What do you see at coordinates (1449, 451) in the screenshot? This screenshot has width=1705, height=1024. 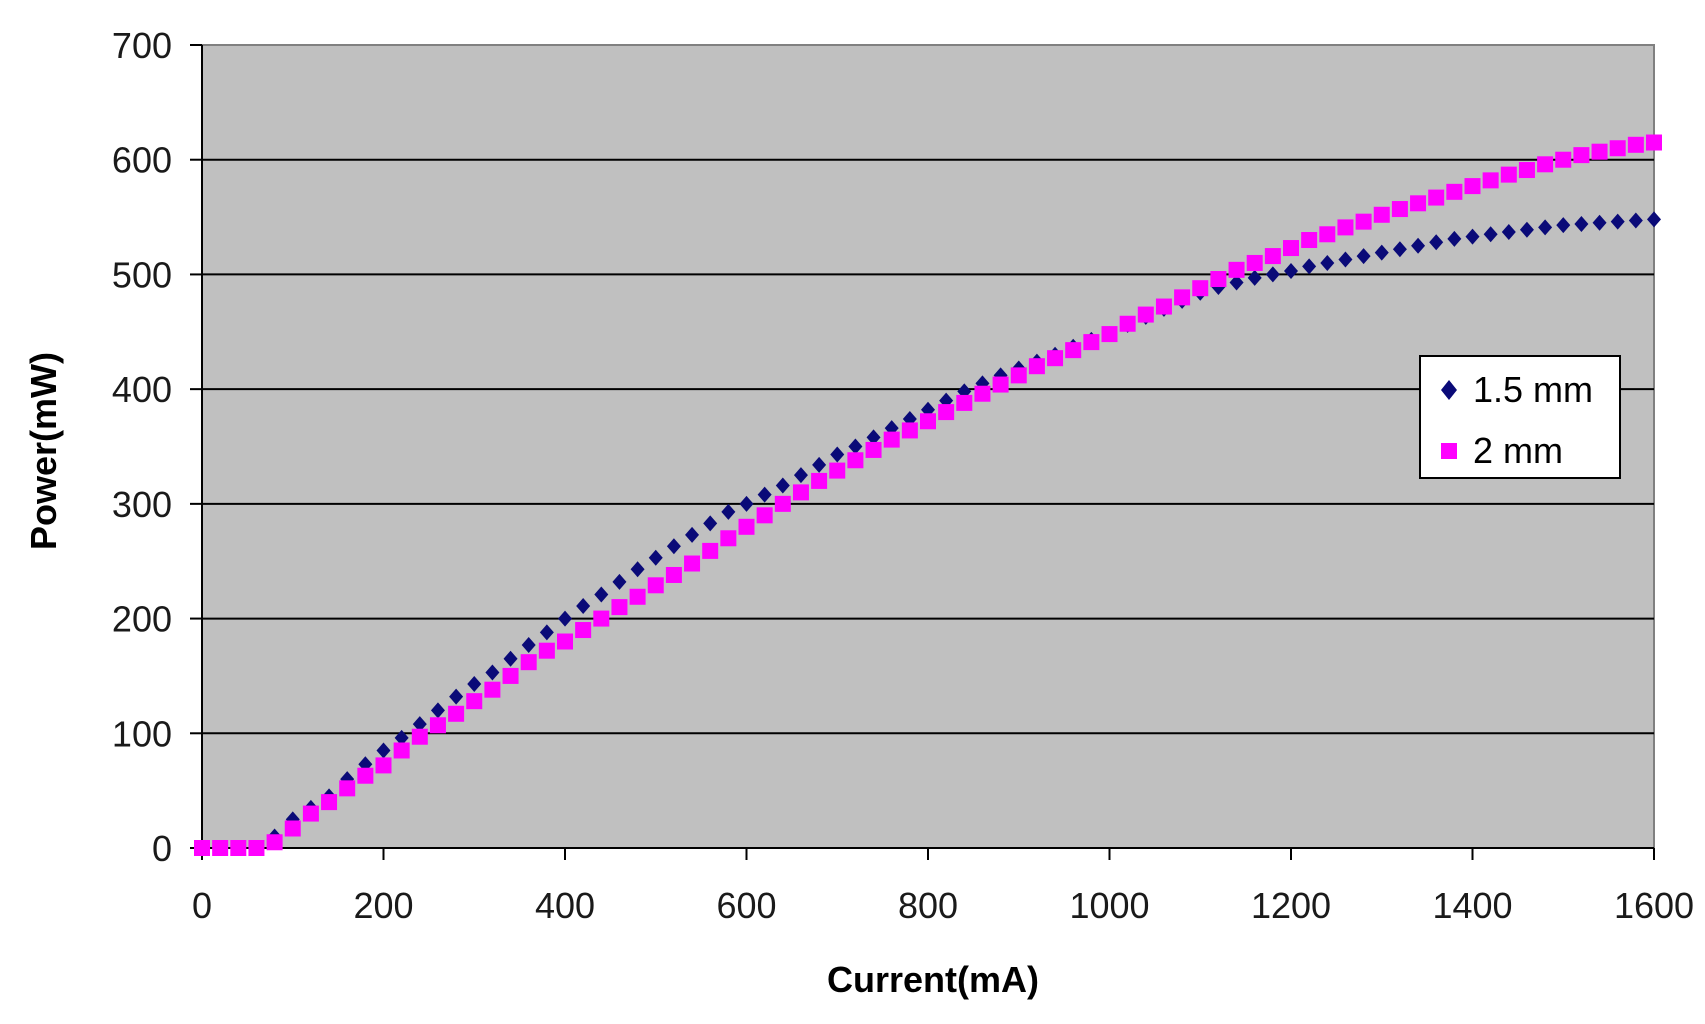 I see `legend-marker-2mm` at bounding box center [1449, 451].